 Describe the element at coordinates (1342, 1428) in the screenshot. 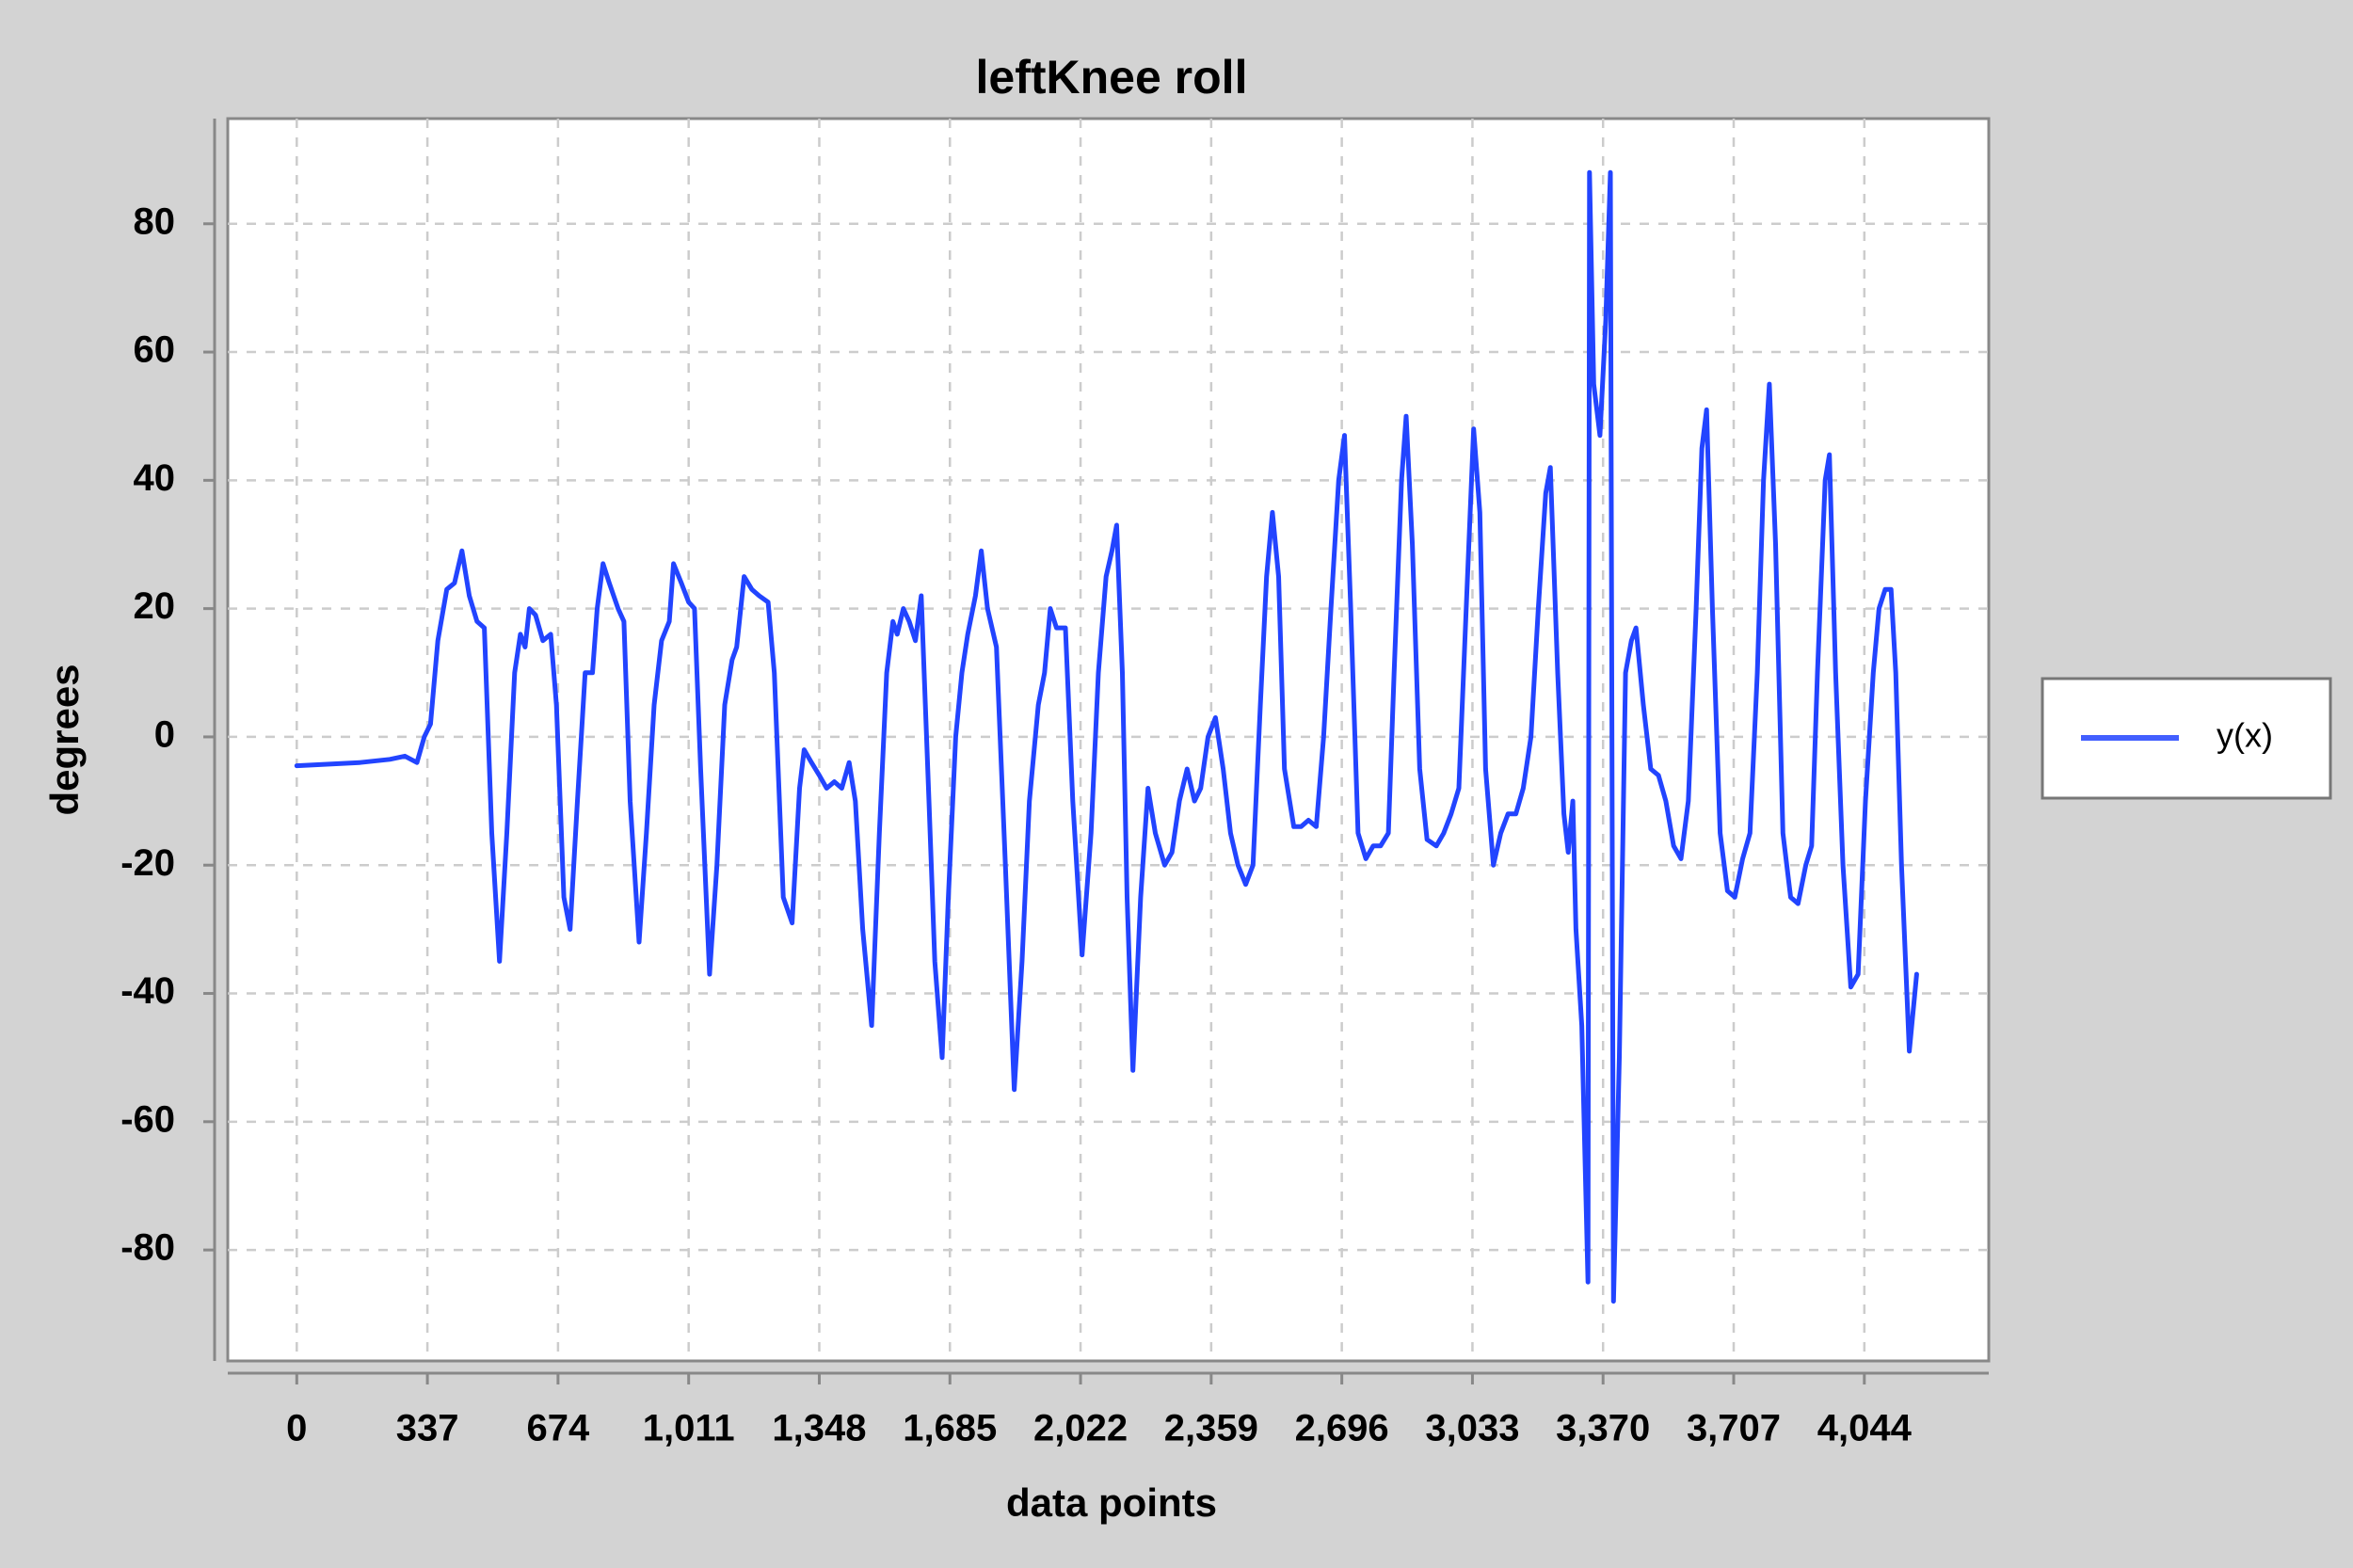

I see `x-tick-label: 2,696` at that location.